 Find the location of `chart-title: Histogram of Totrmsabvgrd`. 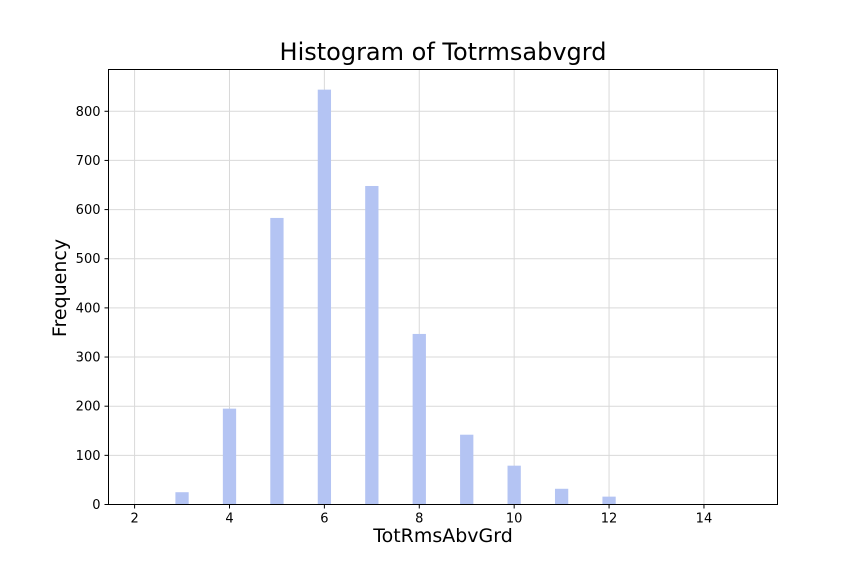

chart-title: Histogram of Totrmsabvgrd is located at coordinates (443, 52).